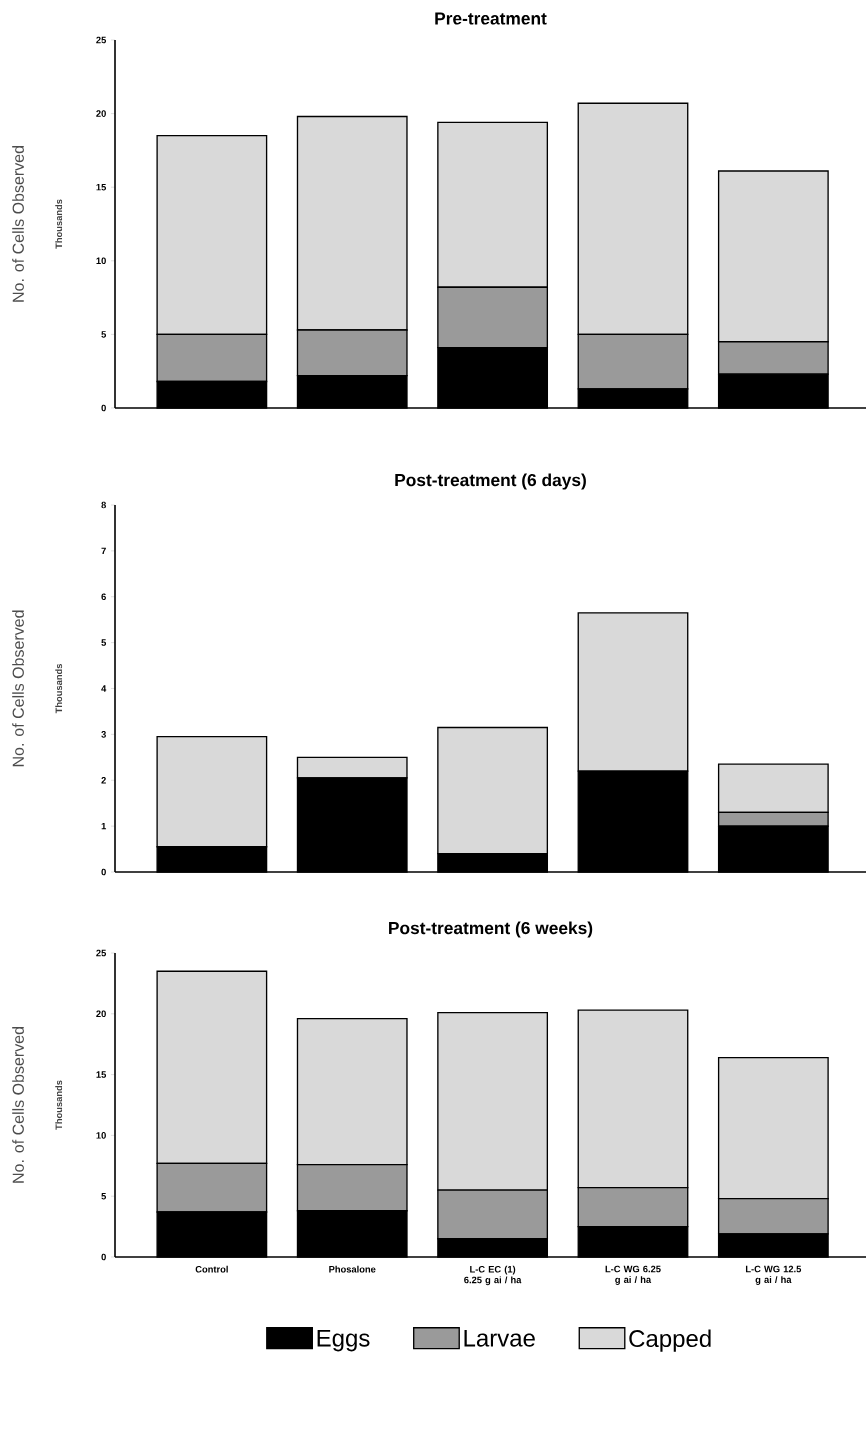 The height and width of the screenshot is (1439, 868). What do you see at coordinates (103, 734) in the screenshot?
I see `y-tick-label: 3` at bounding box center [103, 734].